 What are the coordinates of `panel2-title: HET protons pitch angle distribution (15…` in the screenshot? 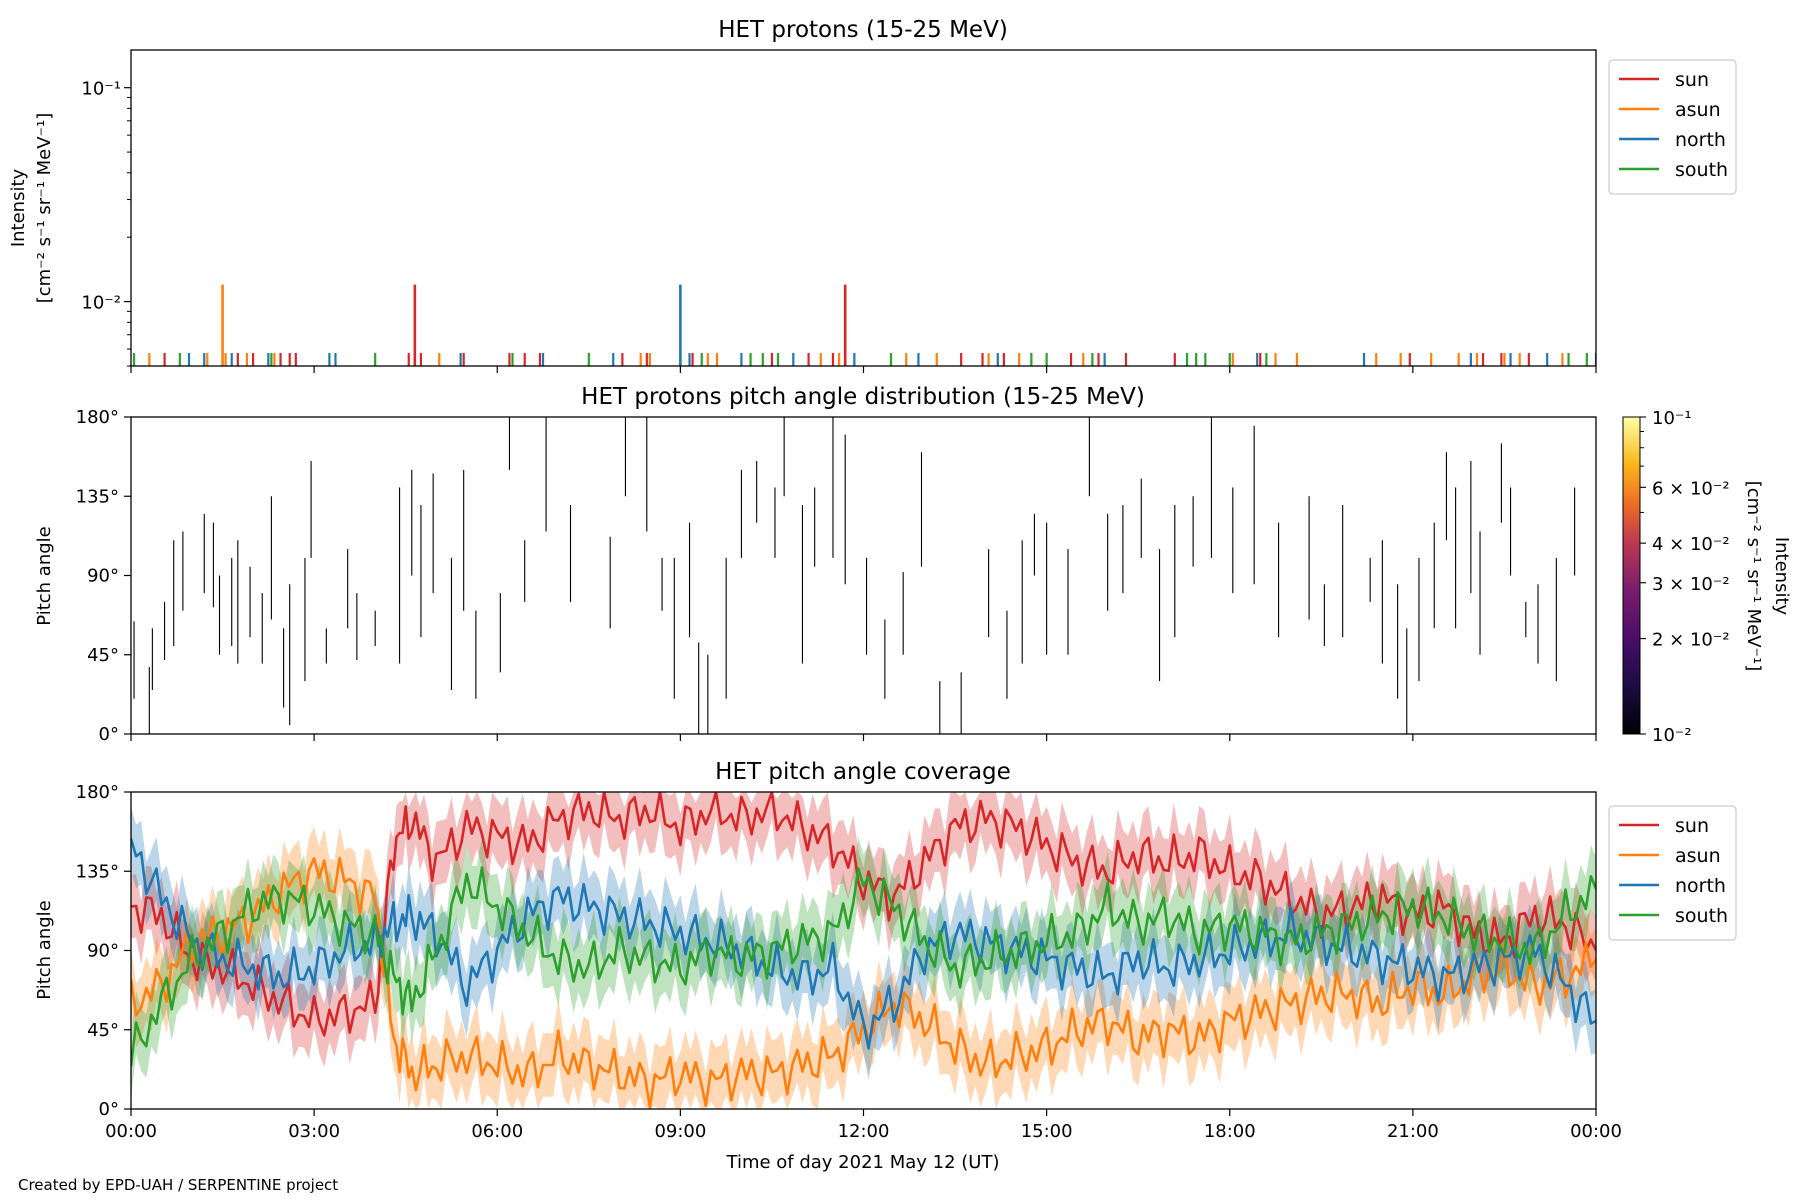 It's located at (863, 397).